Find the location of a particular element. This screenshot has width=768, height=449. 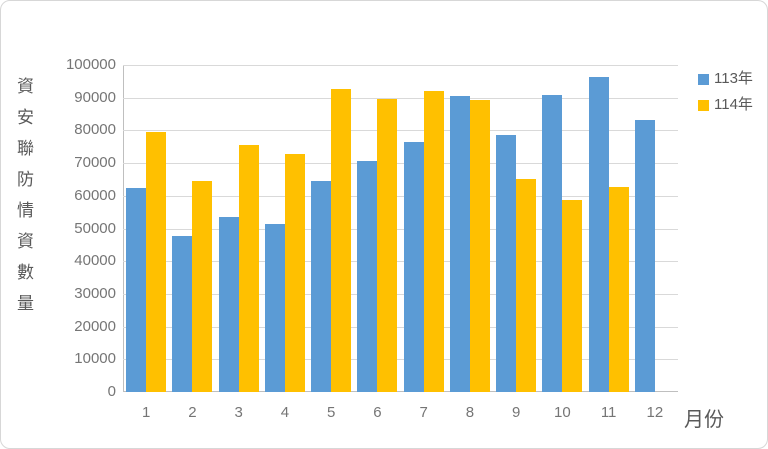

legend-item-113: 113年 is located at coordinates (725, 79).